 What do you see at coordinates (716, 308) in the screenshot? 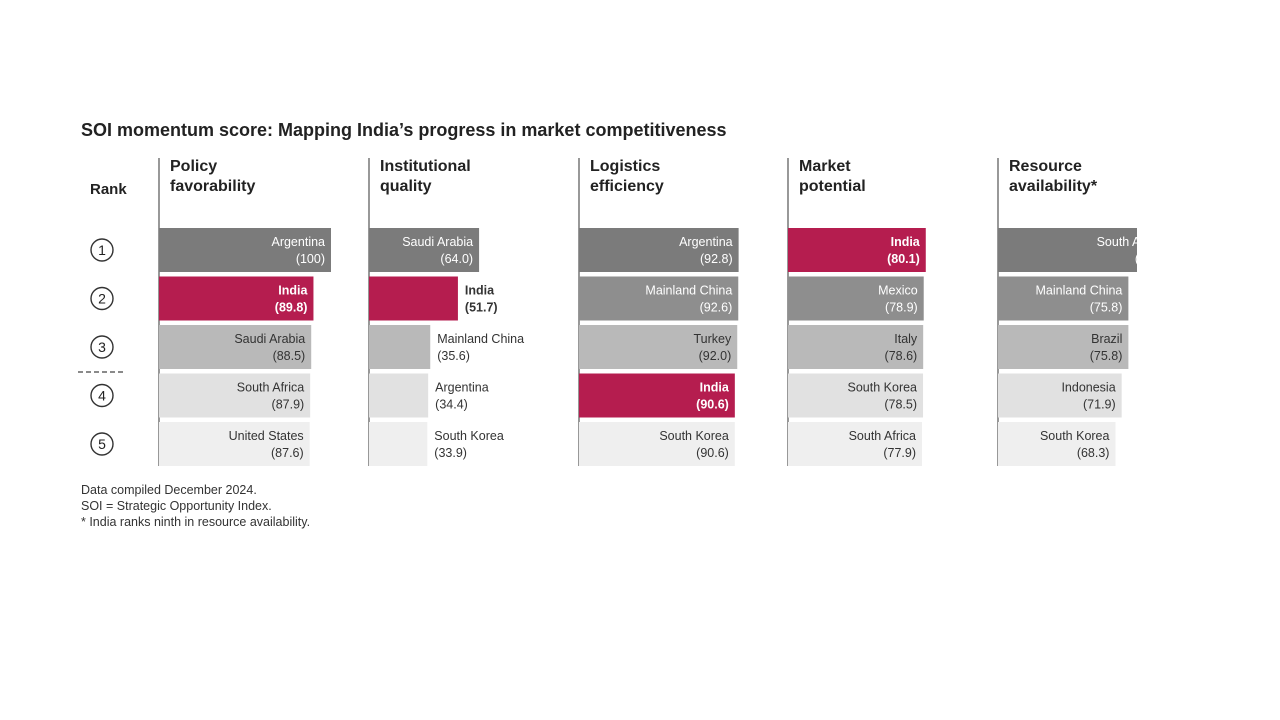
I see `bar-value-label: (92.6)` at bounding box center [716, 308].